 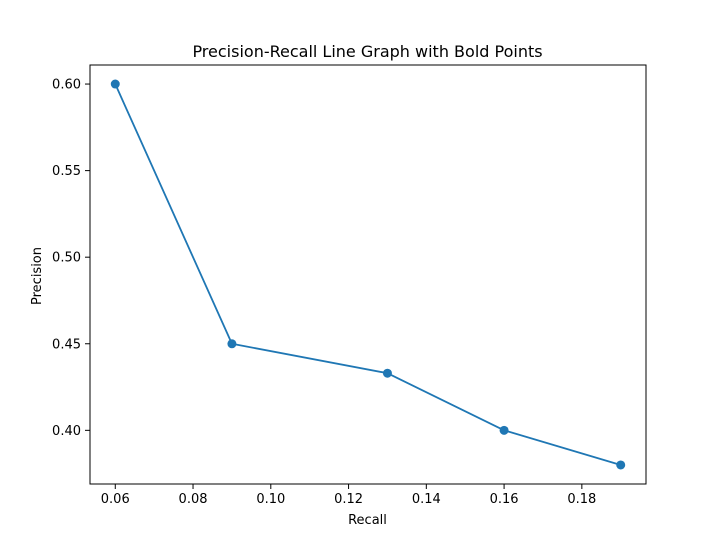 I want to click on x-tick-label: 0.18, so click(x=581, y=499).